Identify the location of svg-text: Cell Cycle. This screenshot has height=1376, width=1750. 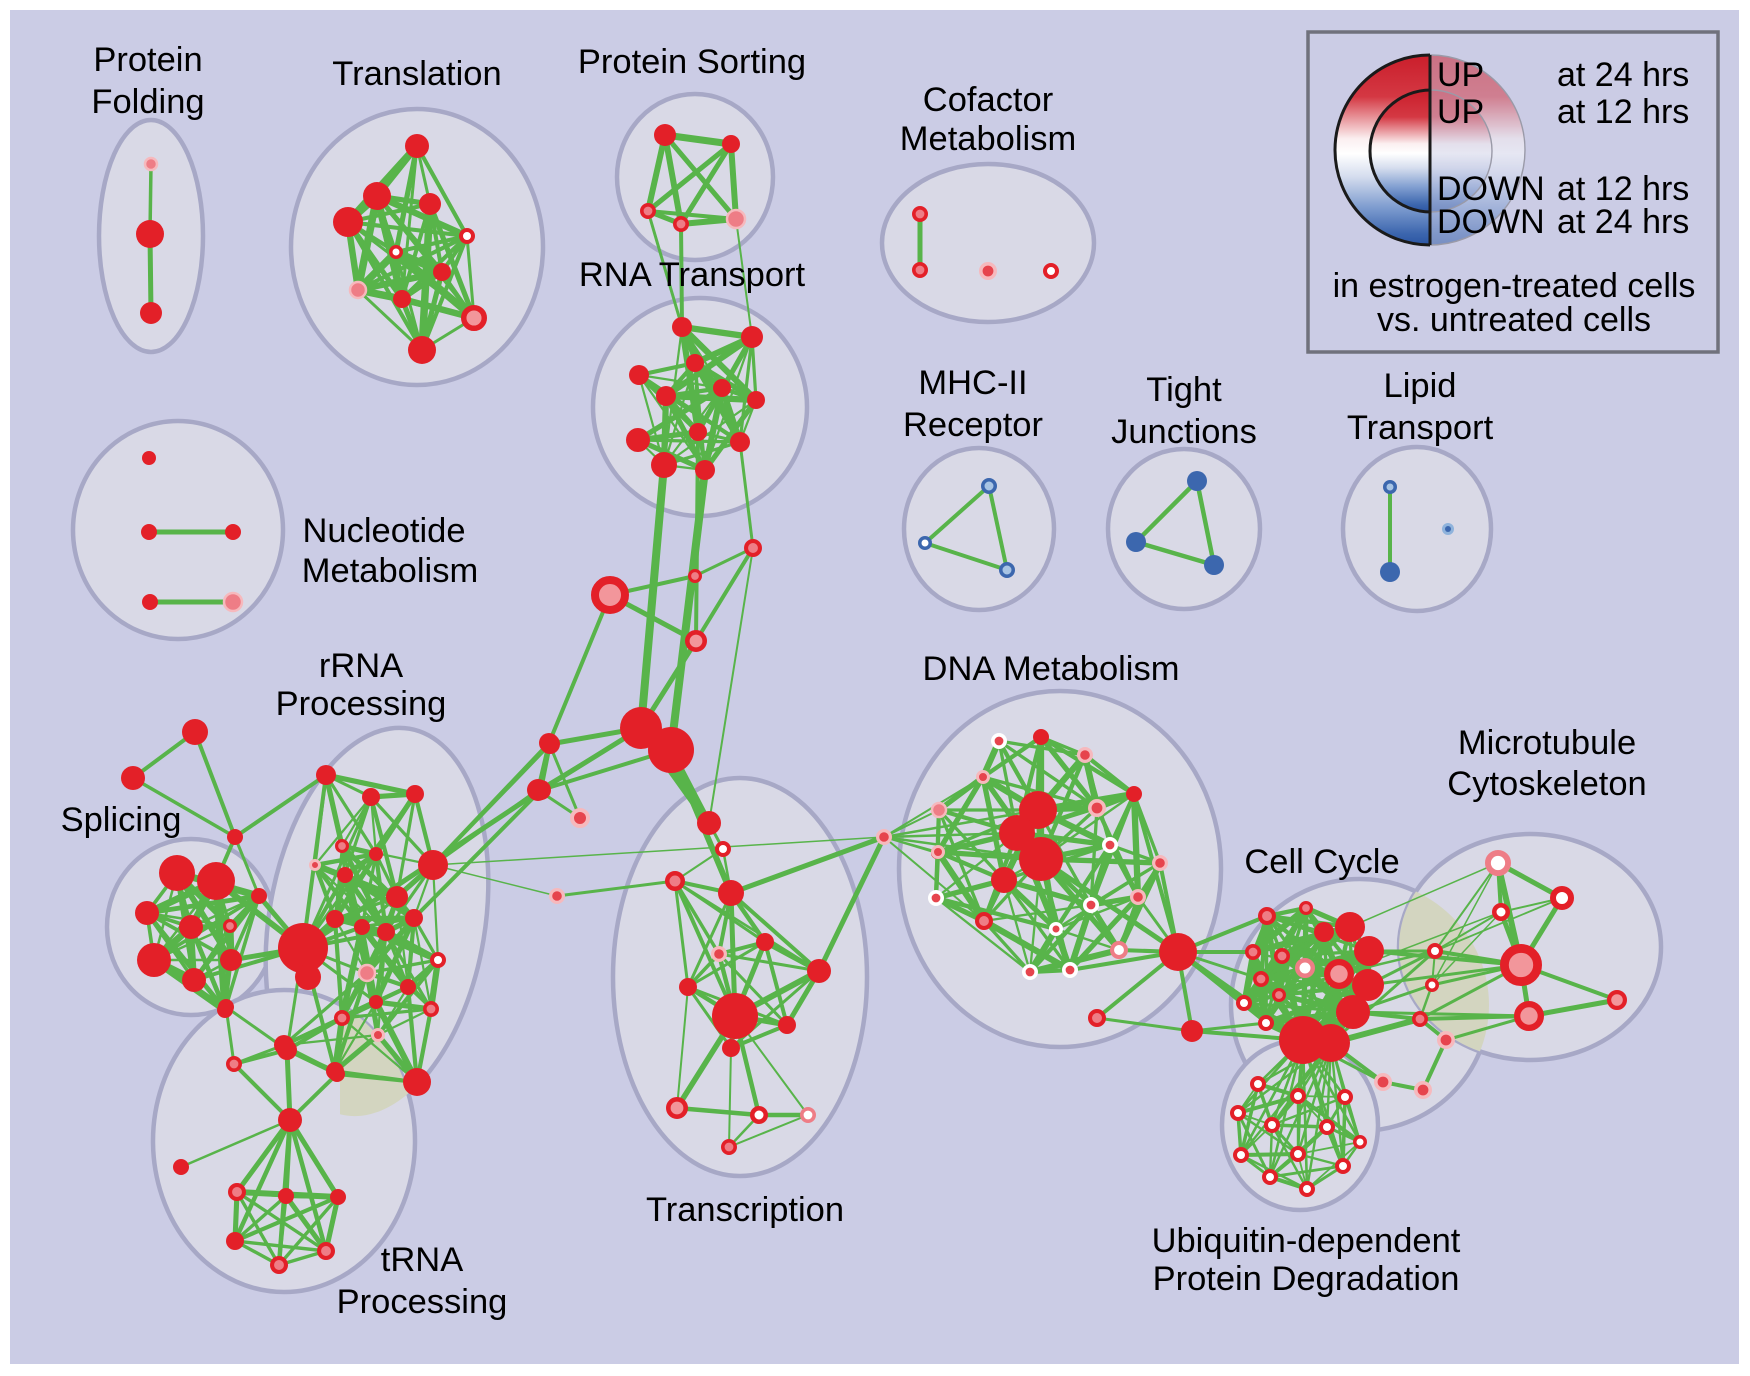
(1321, 862).